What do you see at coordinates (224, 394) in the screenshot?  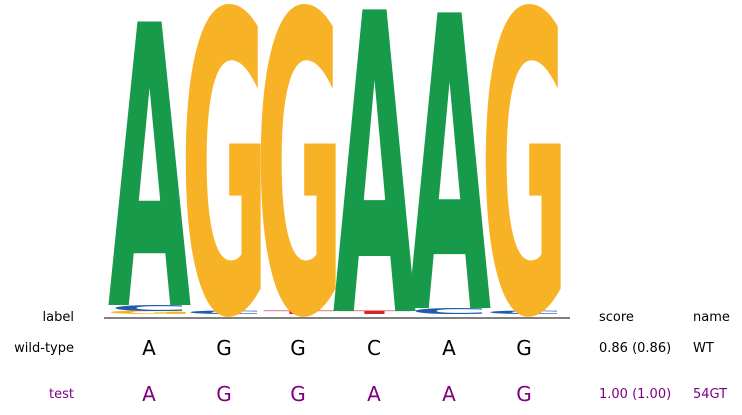 I see `test-base-2: G` at bounding box center [224, 394].